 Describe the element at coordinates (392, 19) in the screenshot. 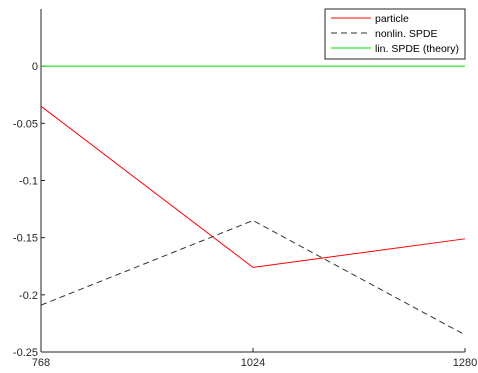

I see `legend-label-1: particle` at that location.